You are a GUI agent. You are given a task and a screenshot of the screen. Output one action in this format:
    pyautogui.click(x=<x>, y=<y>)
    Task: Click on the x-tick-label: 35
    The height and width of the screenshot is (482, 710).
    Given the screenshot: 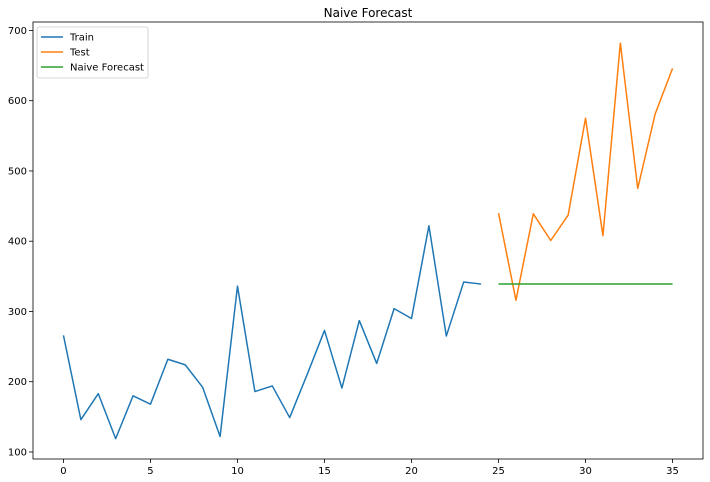 What is the action you would take?
    pyautogui.click(x=672, y=471)
    